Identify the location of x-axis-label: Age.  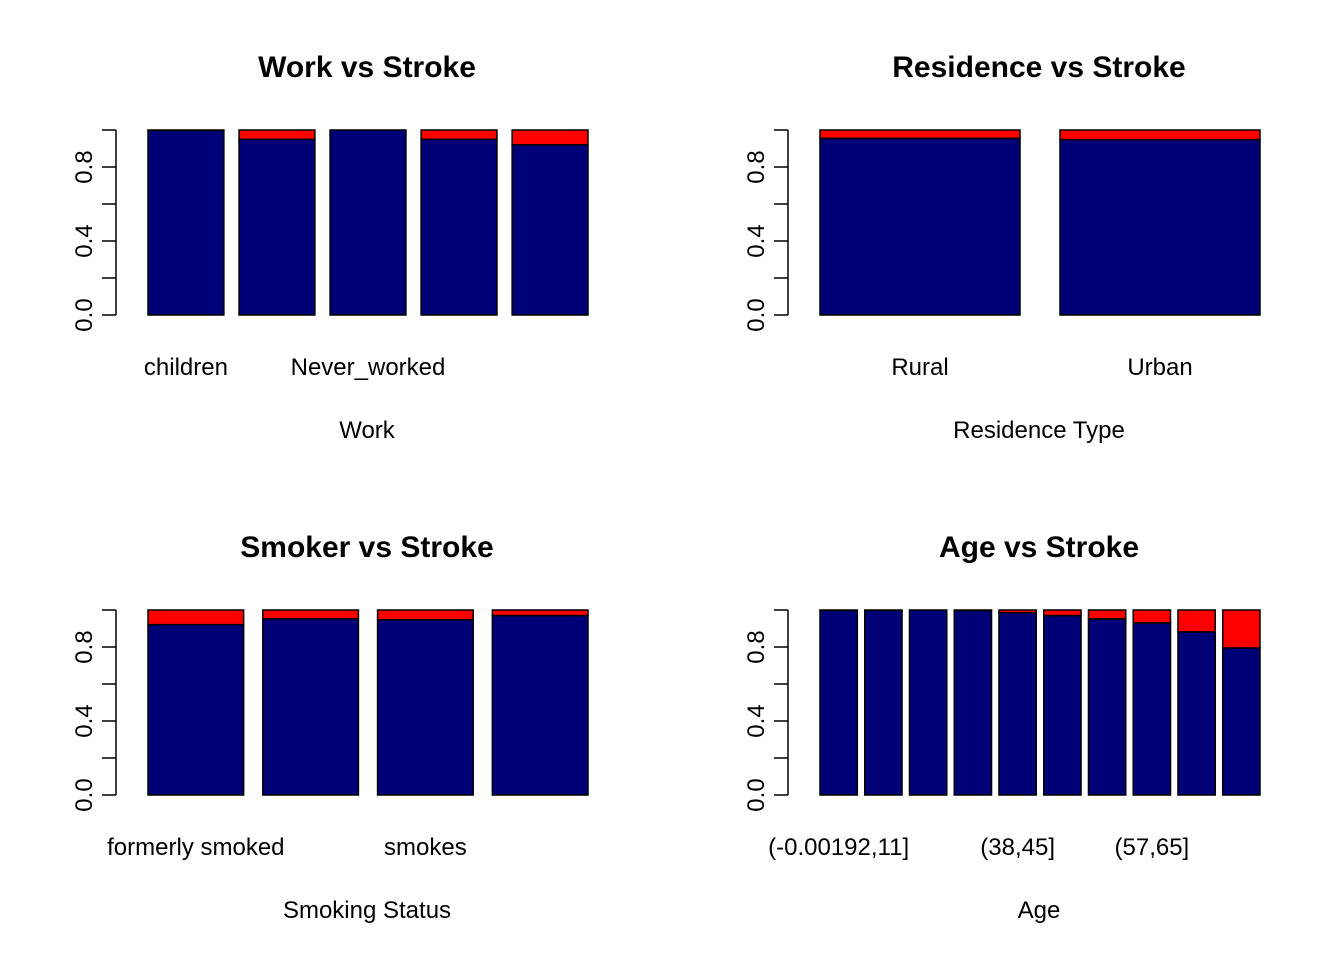
(1039, 910).